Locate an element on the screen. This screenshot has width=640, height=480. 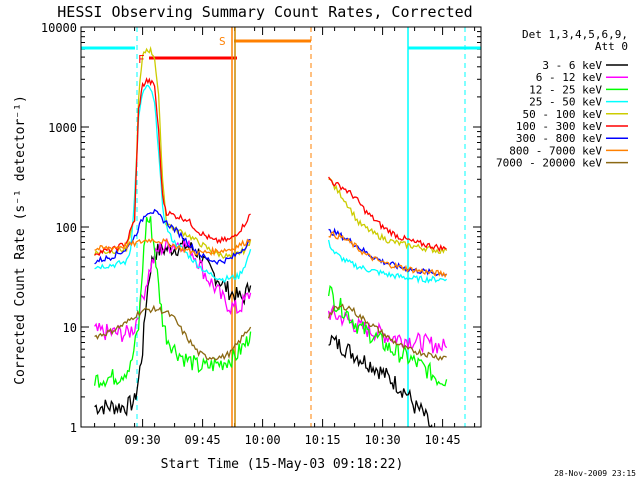
legend-label: 3 - 6 keV is located at coordinates (572, 65).